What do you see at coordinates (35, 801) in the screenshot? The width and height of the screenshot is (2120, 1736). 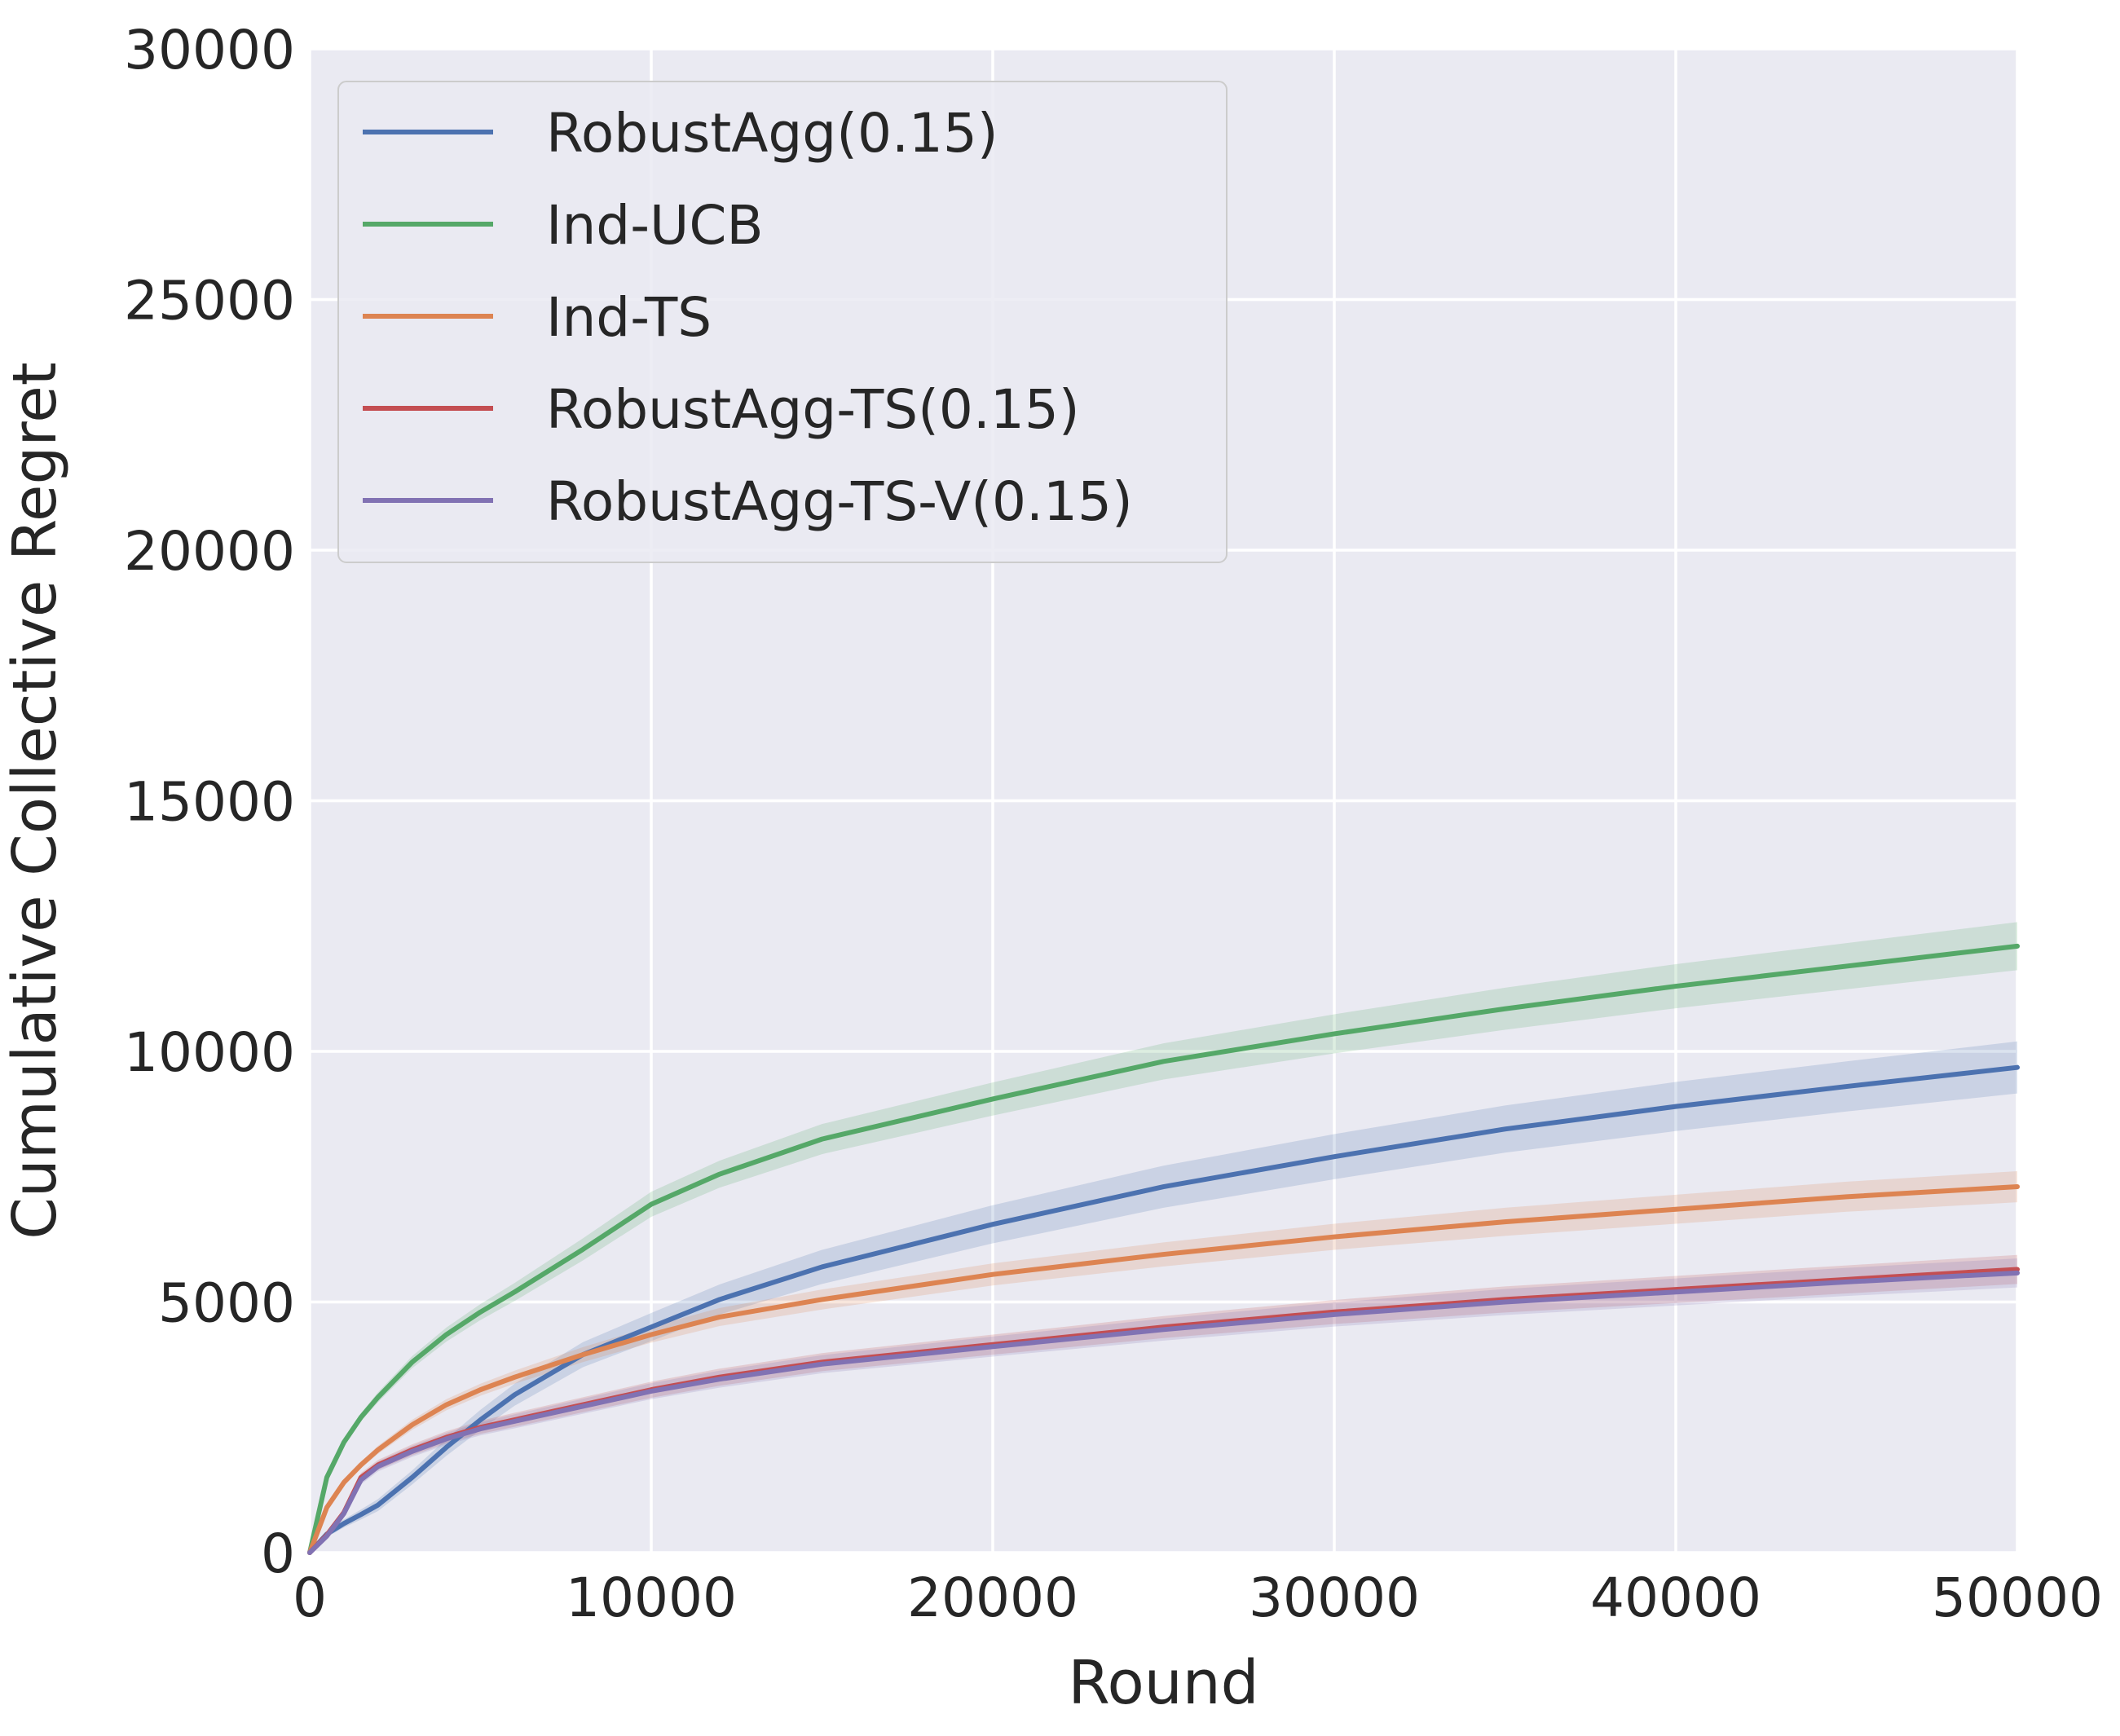 I see `y-axis-label: Cumulative Collective Regret` at bounding box center [35, 801].